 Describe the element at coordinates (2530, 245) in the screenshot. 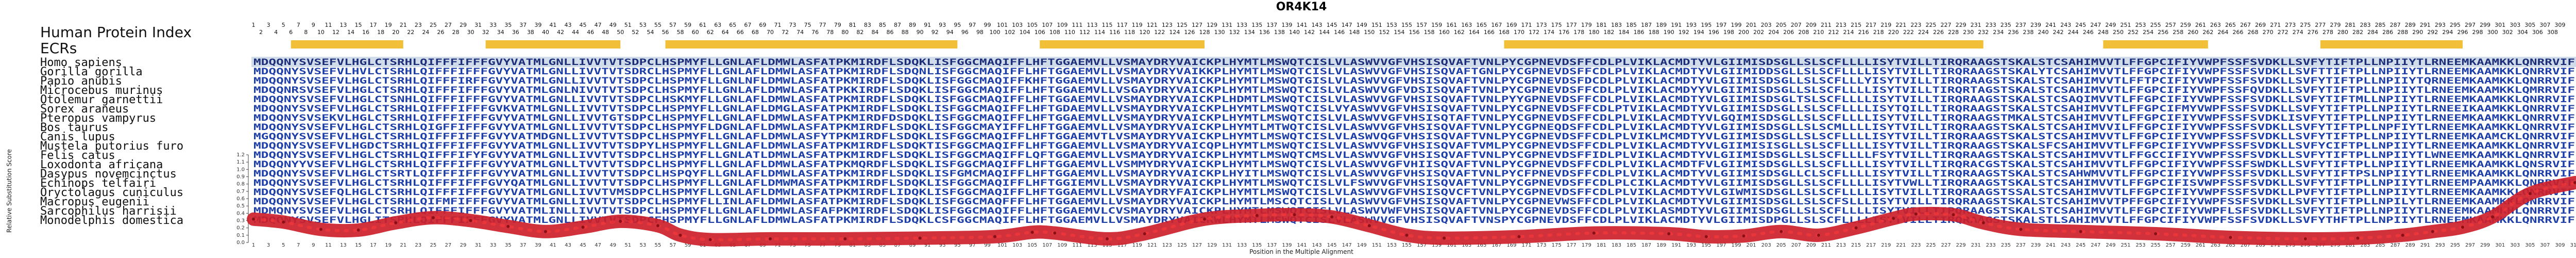

I see `x-tick-label: 305` at that location.